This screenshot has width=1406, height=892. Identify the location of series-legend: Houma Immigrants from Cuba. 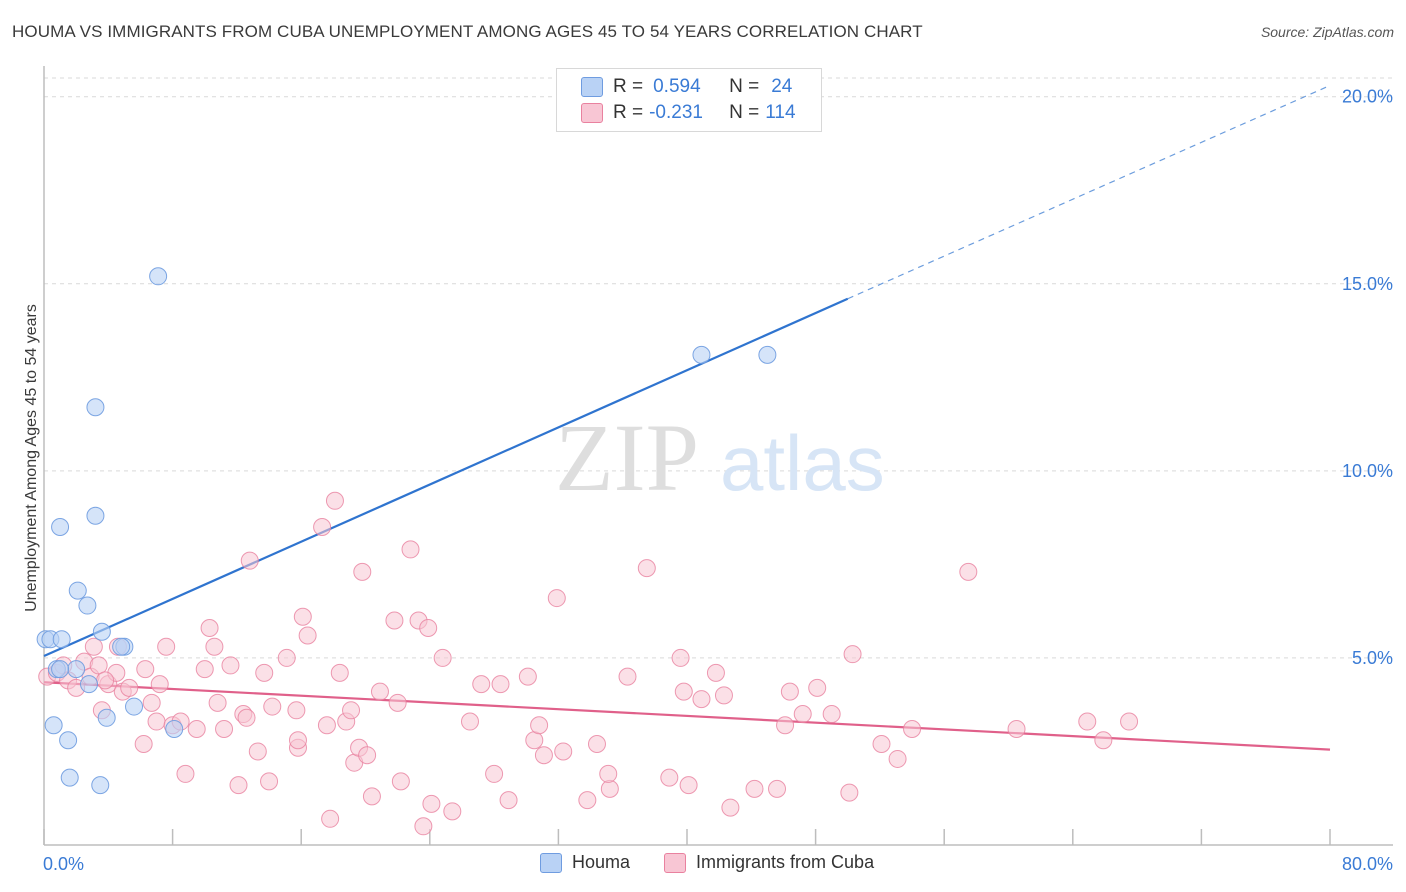
(724, 862).